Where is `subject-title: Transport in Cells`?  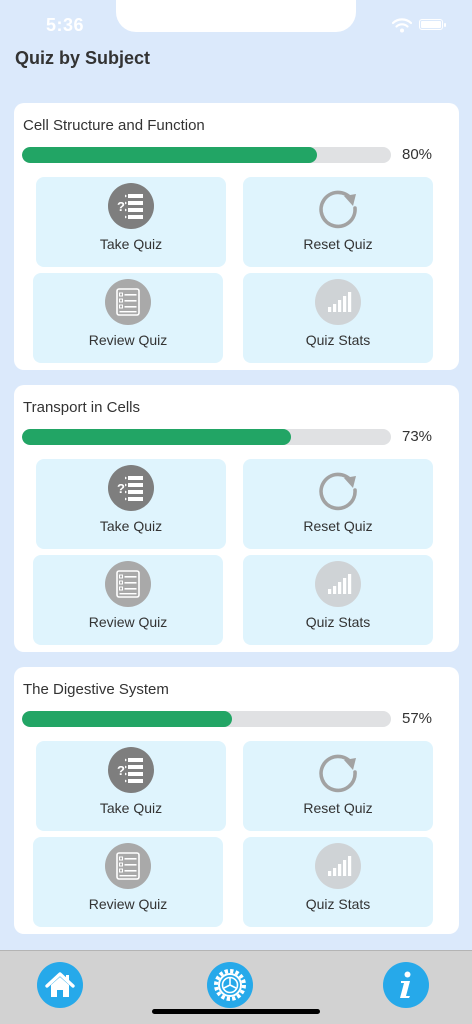
subject-title: Transport in Cells is located at coordinates (81, 407).